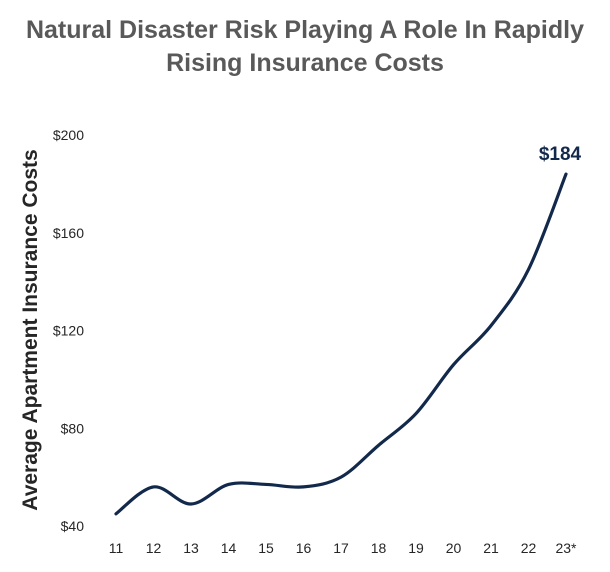 This screenshot has width=610, height=572. Describe the element at coordinates (416, 548) in the screenshot. I see `x-tick-label: 19` at that location.